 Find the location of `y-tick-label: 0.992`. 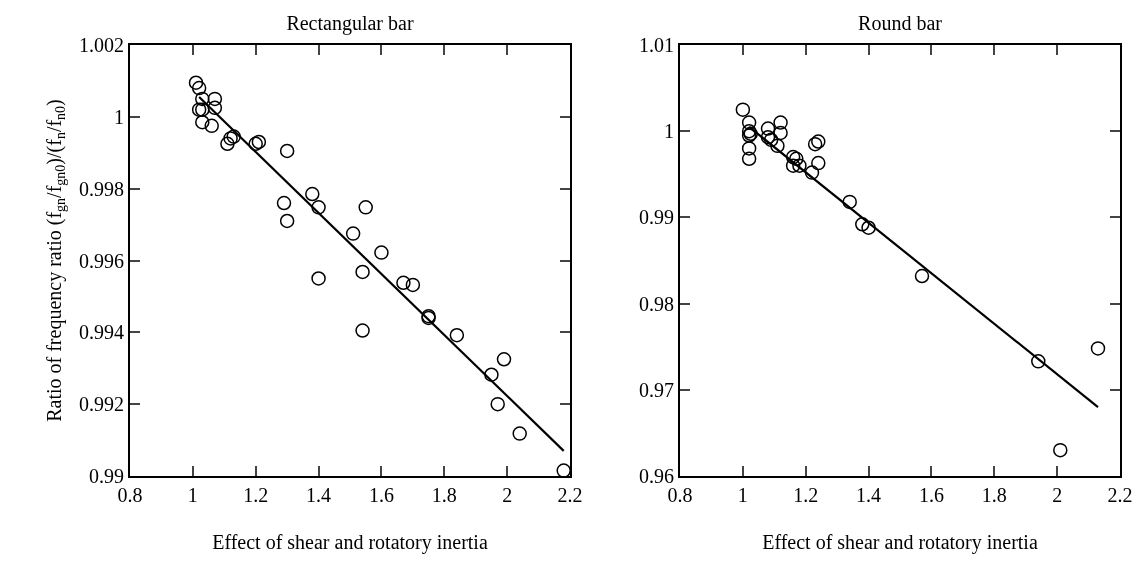

y-tick-label: 0.992 is located at coordinates (101, 404).